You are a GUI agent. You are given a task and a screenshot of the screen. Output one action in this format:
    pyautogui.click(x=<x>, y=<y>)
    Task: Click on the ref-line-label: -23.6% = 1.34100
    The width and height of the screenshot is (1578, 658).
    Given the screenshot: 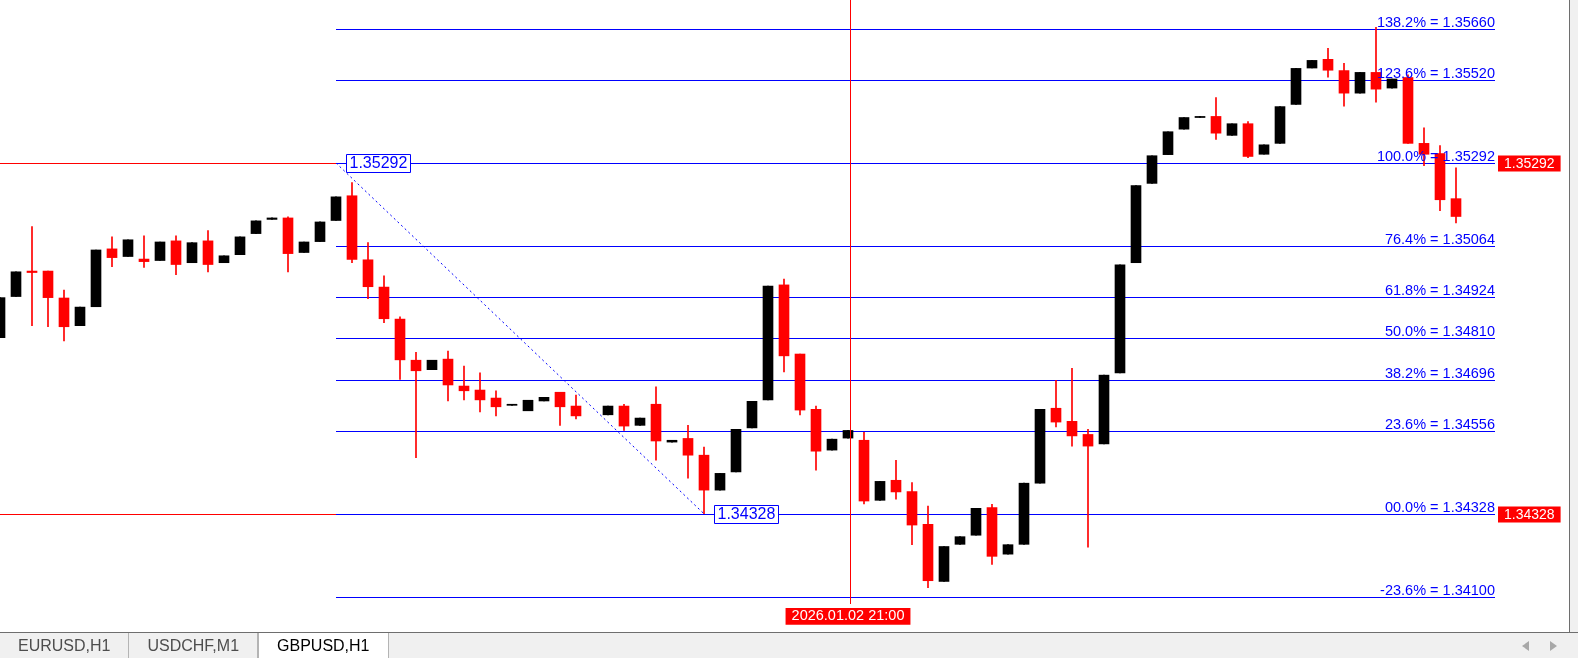 What is the action you would take?
    pyautogui.click(x=1437, y=589)
    